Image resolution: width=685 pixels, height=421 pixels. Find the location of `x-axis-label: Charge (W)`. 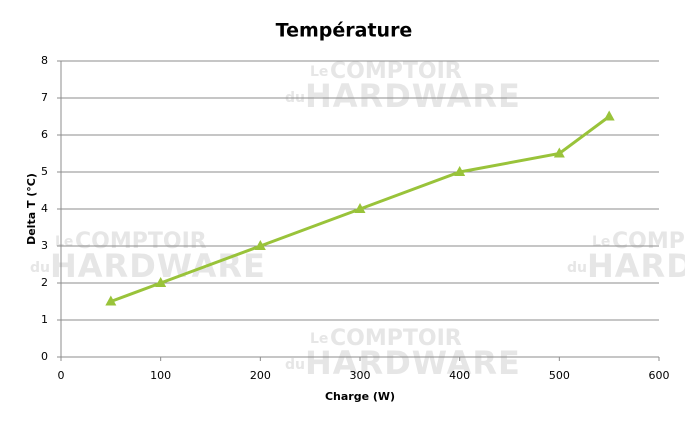

x-axis-label: Charge (W) is located at coordinates (360, 396).